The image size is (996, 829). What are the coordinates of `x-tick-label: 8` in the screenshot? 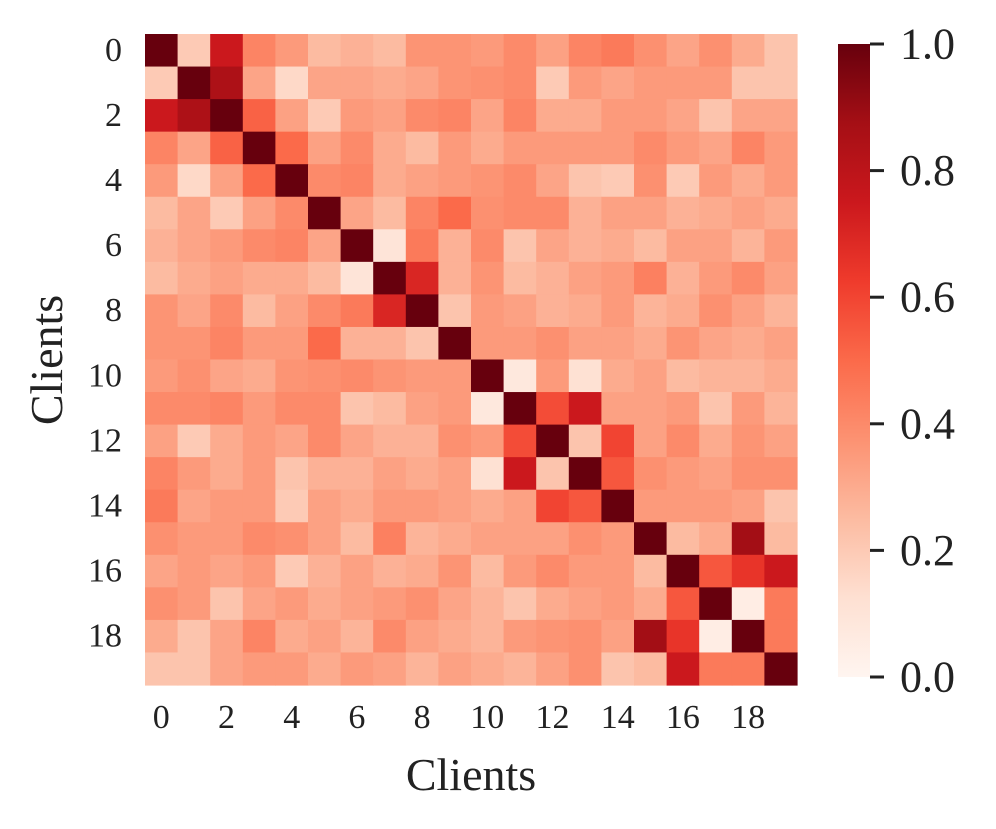 It's located at (422, 717).